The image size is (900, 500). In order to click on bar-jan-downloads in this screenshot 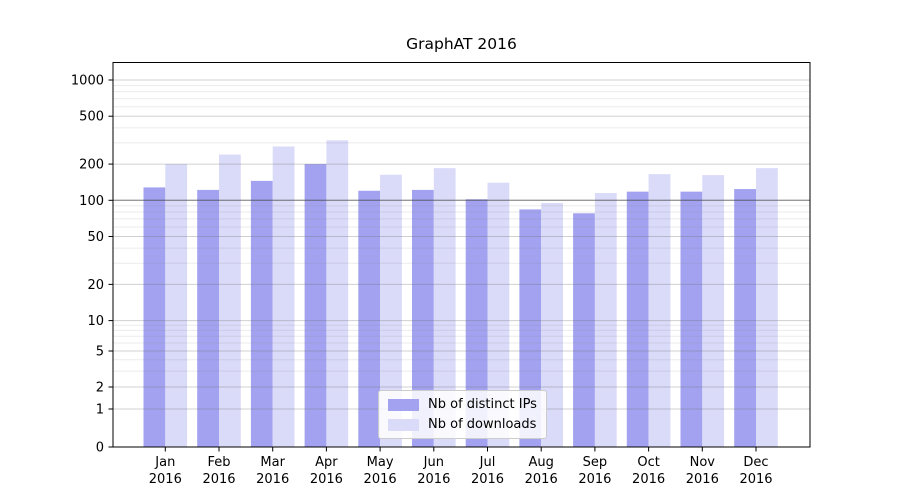, I will do `click(176, 305)`.